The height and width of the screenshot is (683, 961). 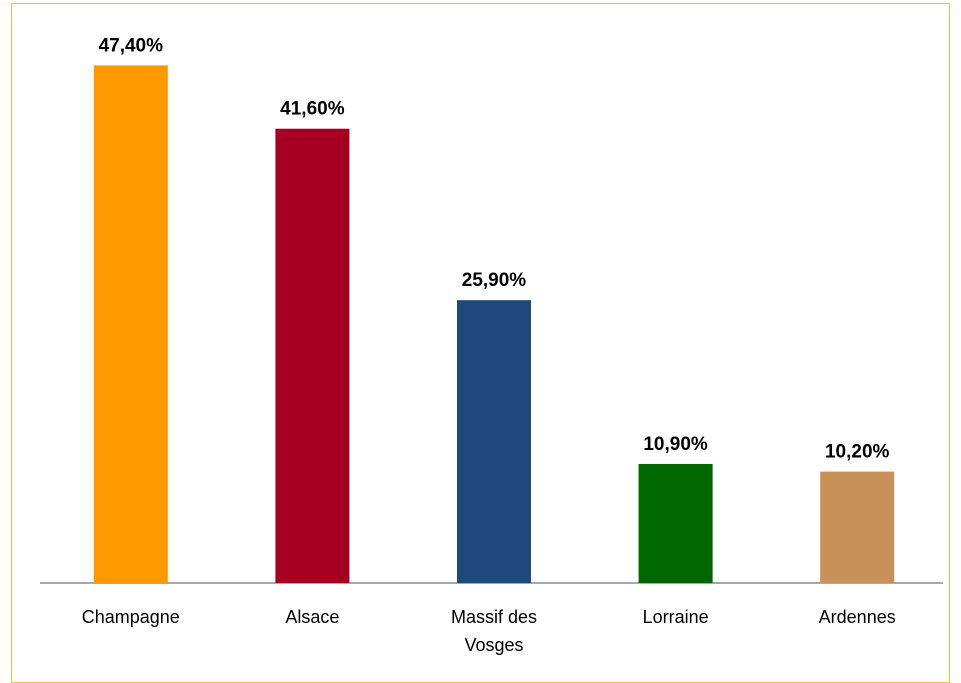 I want to click on x-tick-label: Ardennes, so click(x=857, y=617).